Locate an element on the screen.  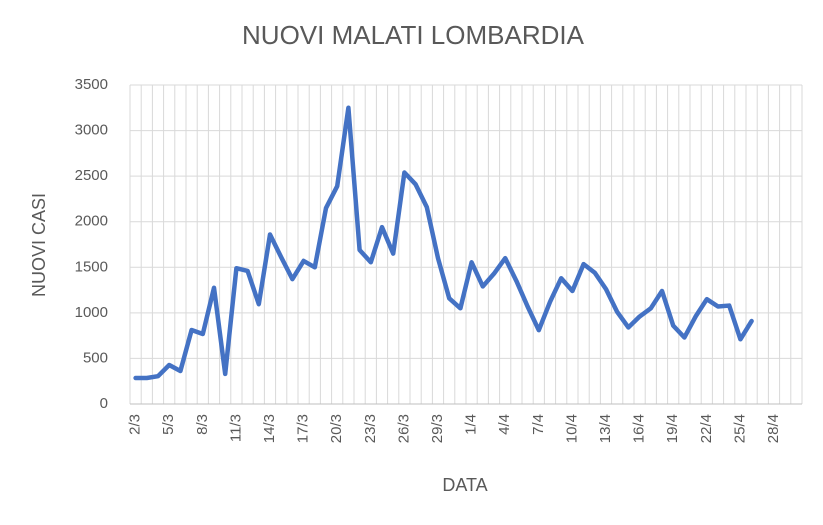
x-tick-label: 28/4 is located at coordinates (773, 428).